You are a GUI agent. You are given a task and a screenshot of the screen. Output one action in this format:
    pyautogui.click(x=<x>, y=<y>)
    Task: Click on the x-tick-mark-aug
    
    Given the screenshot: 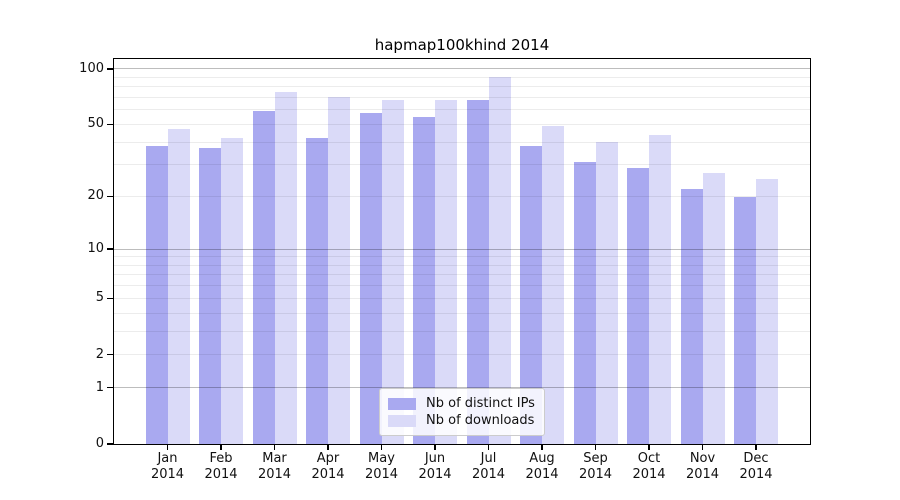 What is the action you would take?
    pyautogui.click(x=542, y=447)
    